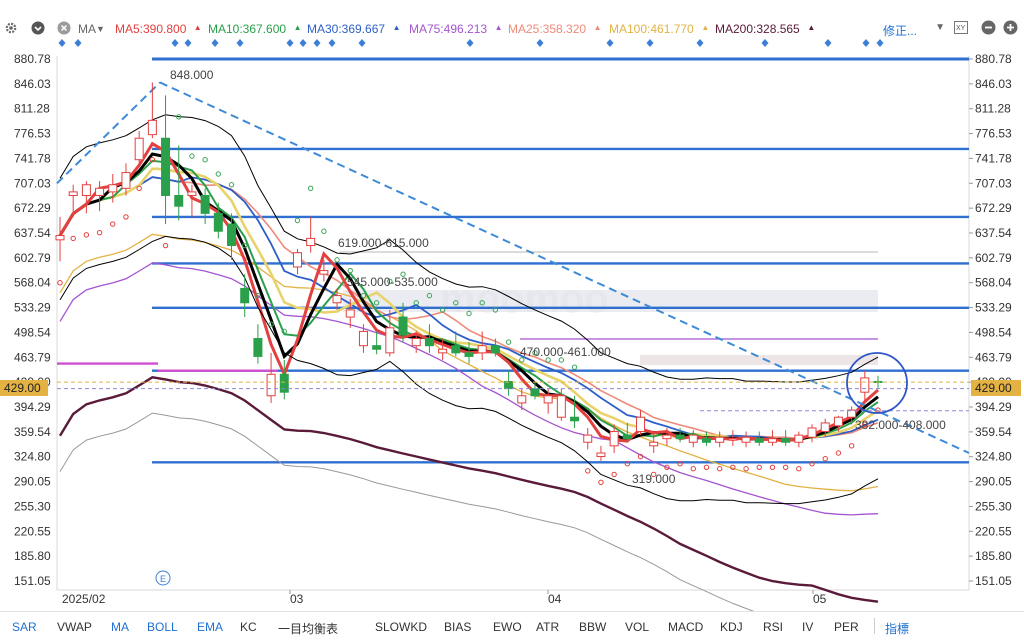  Describe the element at coordinates (808, 627) in the screenshot. I see `indicator-tab-16: IV` at that location.